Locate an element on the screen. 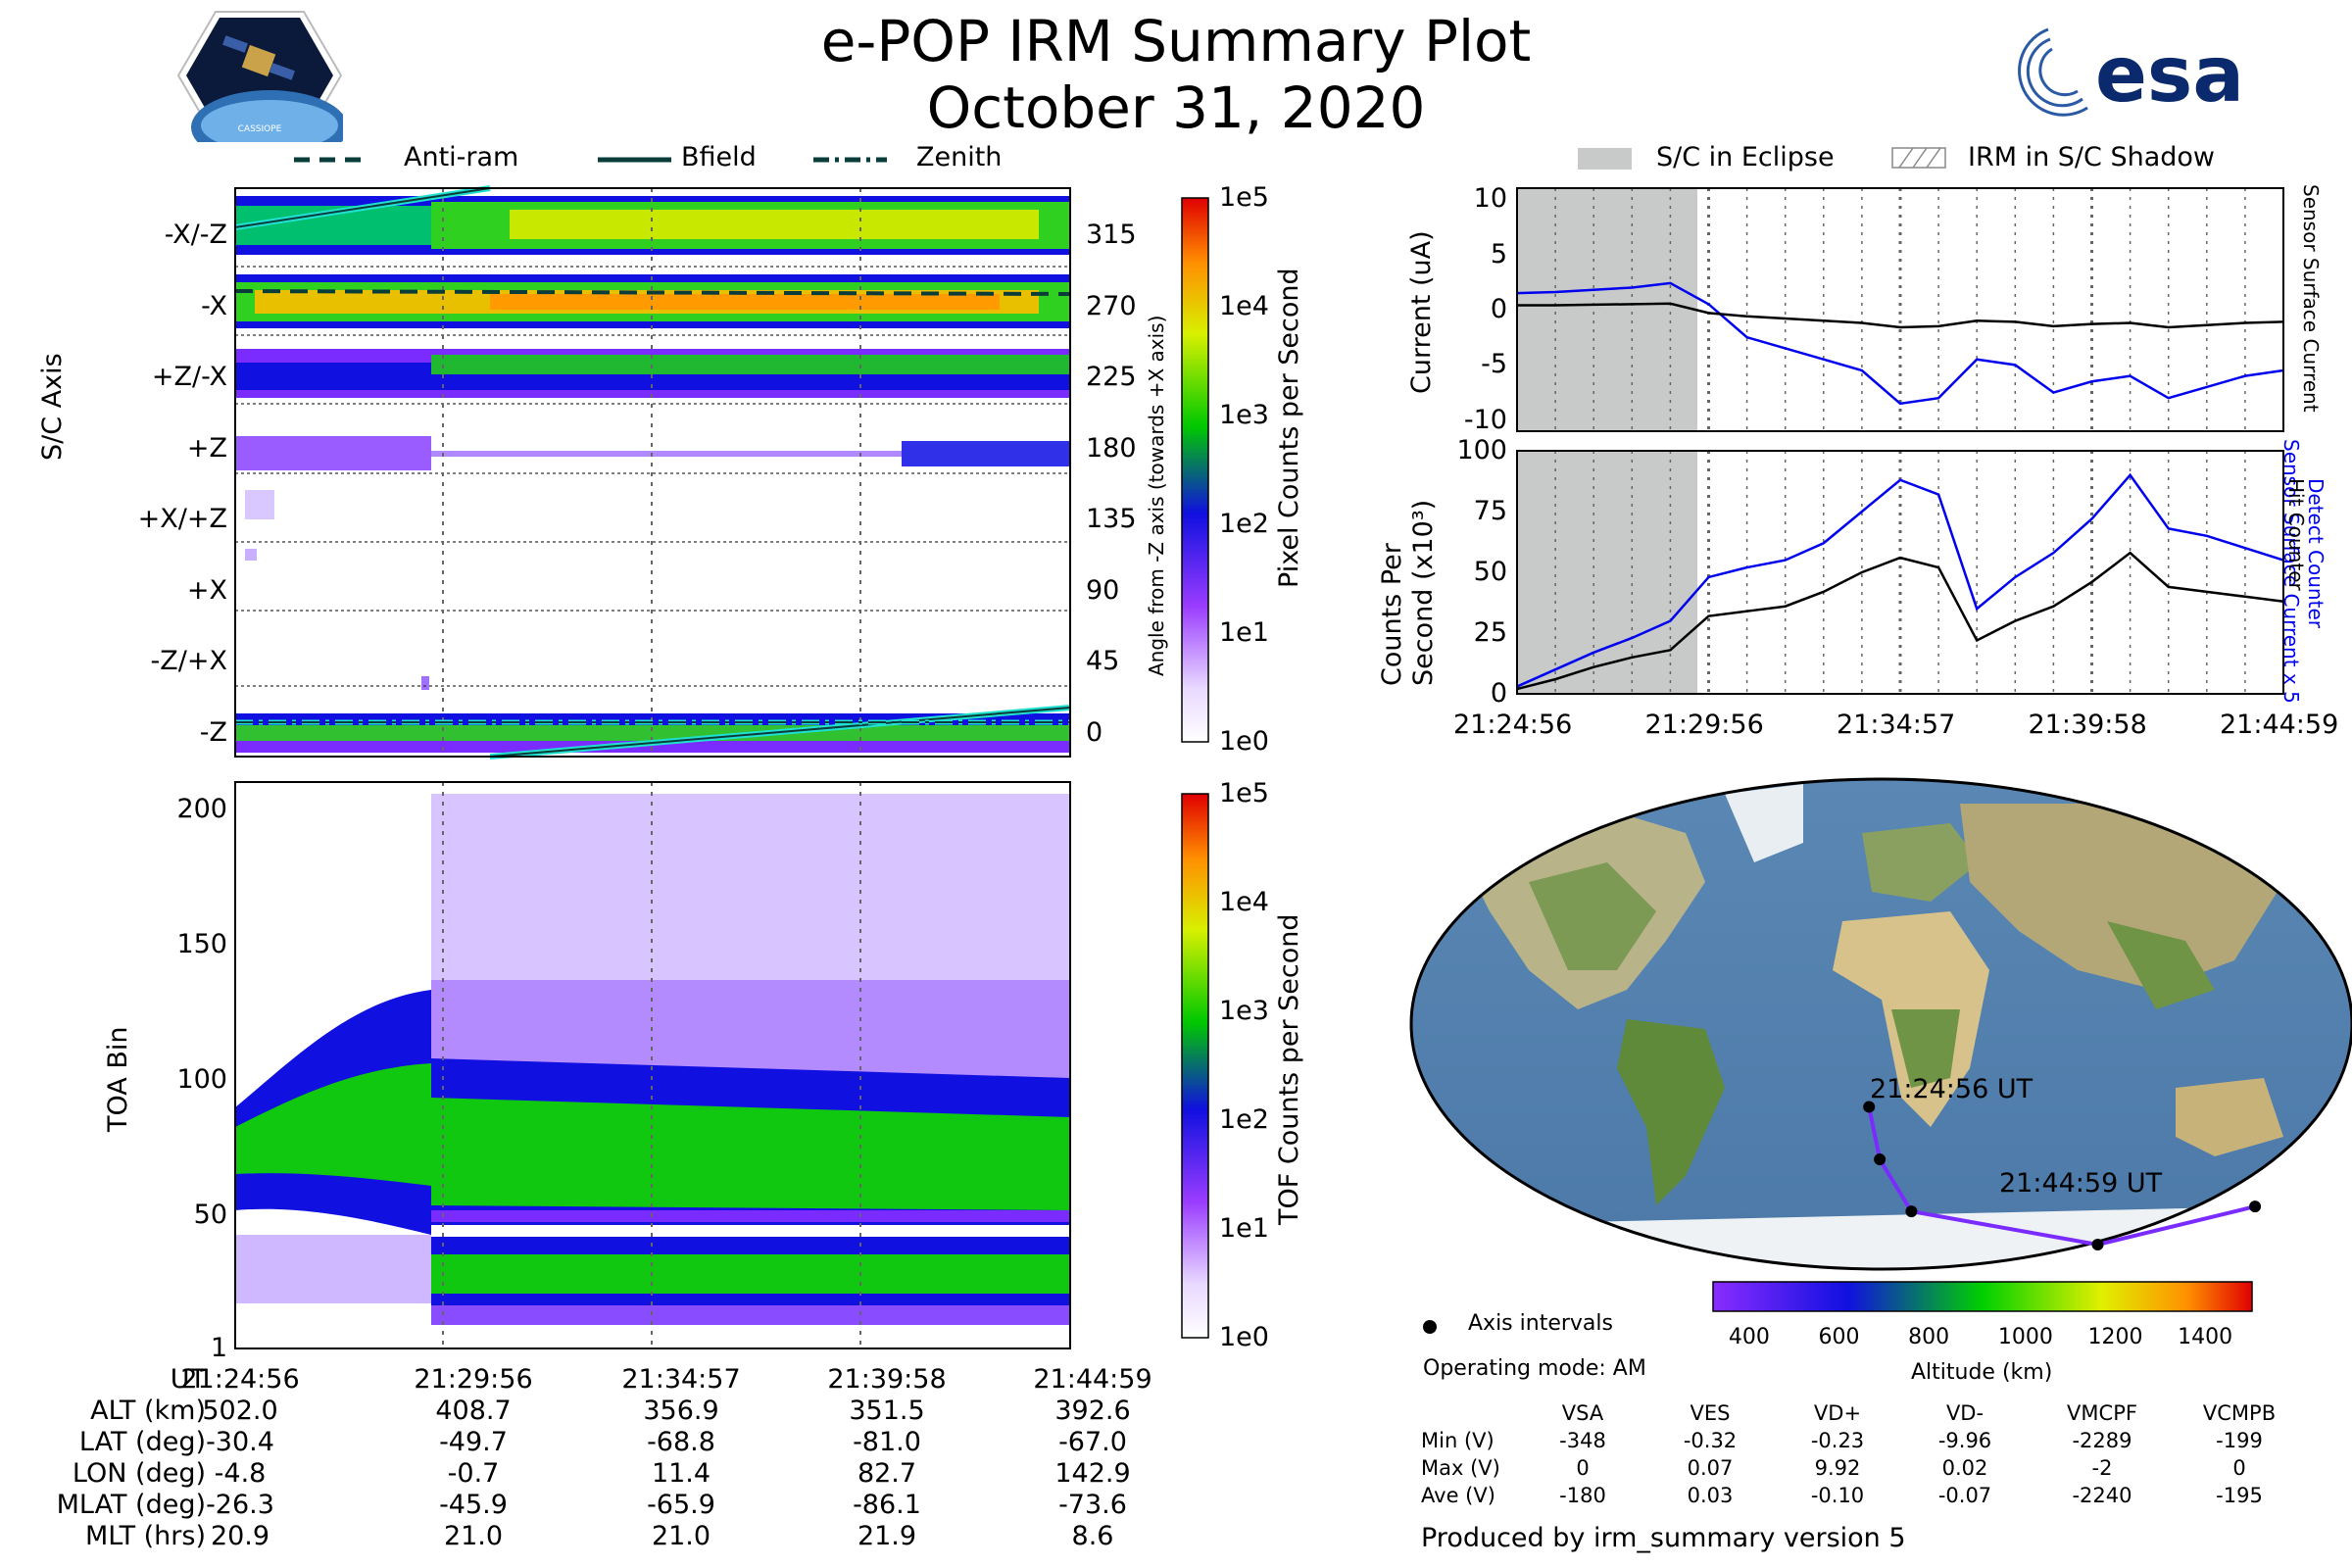 This screenshot has height=1568, width=2352. orbit-table-time: 21:39:58 is located at coordinates (887, 1379).